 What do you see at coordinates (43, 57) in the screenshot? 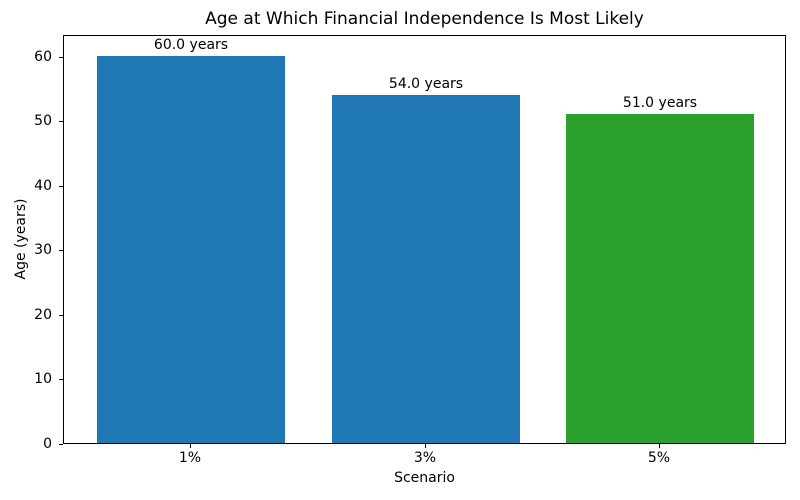
I see `y-tick-label: 60` at bounding box center [43, 57].